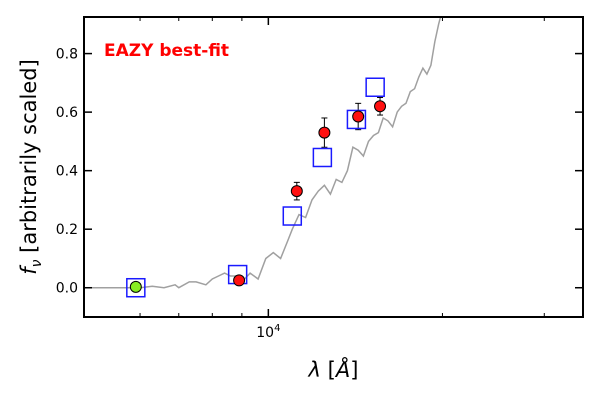  What do you see at coordinates (67, 172) in the screenshot?
I see `y-tick-label: 0.4` at bounding box center [67, 172].